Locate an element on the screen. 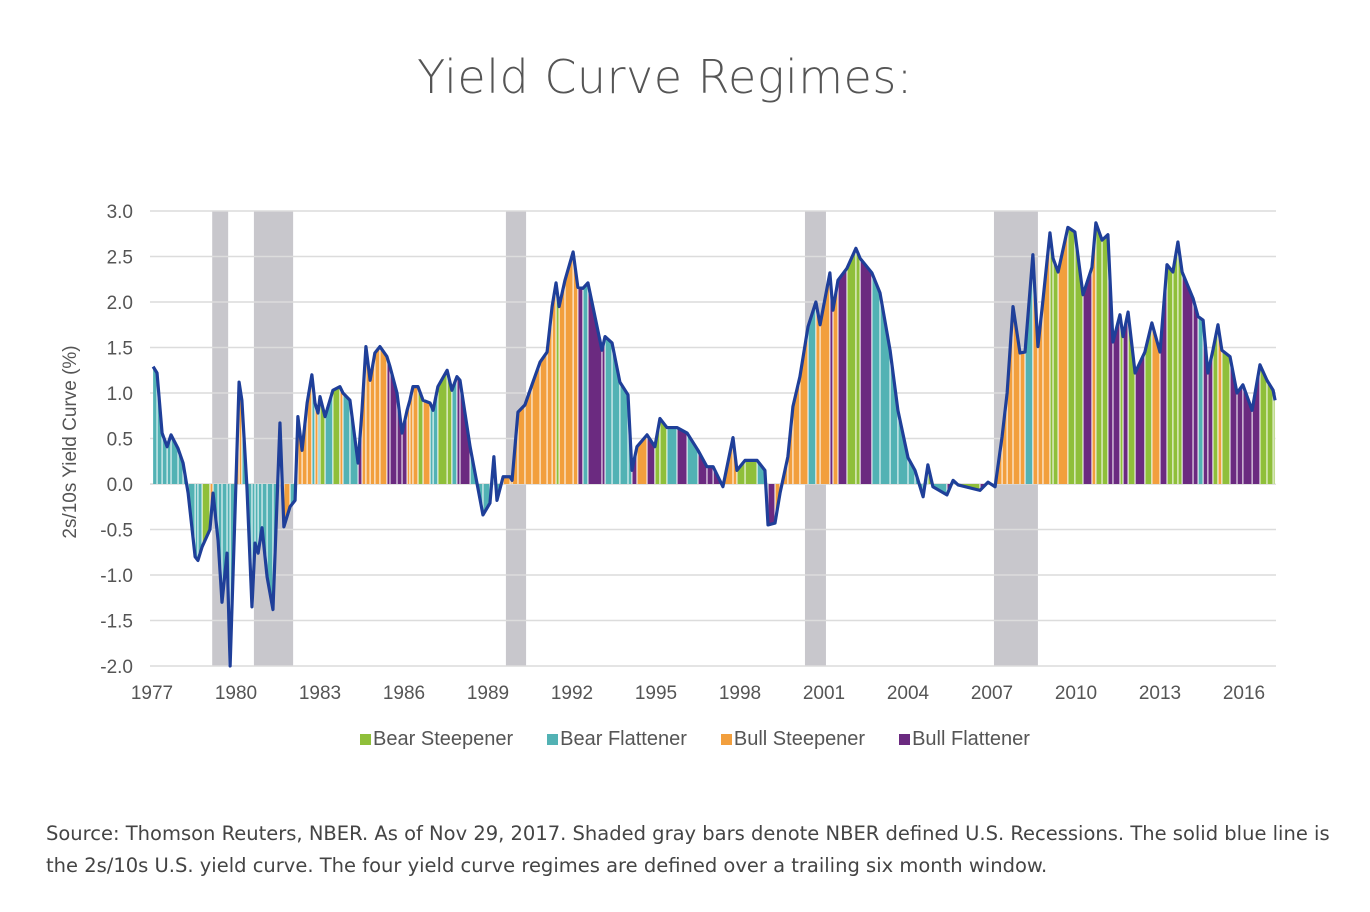 The width and height of the screenshot is (1370, 912). chart-title: Yield Curve Regimes: is located at coordinates (665, 77).